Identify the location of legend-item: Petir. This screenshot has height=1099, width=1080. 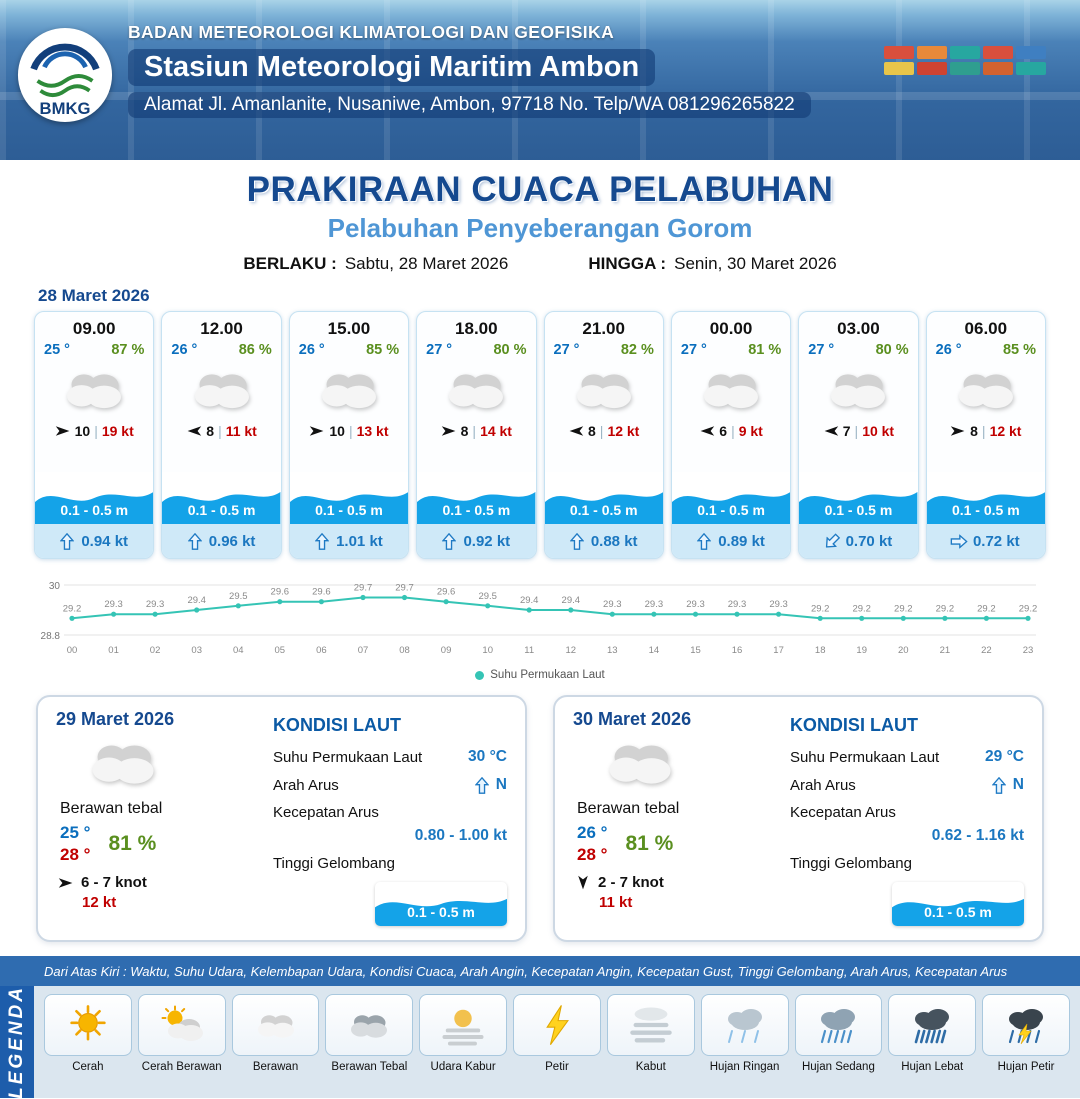
(557, 1044).